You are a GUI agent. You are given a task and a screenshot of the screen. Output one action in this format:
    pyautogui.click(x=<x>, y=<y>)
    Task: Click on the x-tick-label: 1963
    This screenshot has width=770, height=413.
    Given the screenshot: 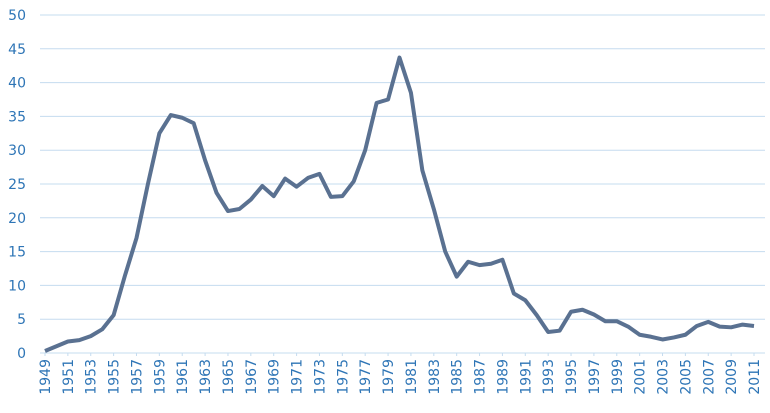 What is the action you would take?
    pyautogui.click(x=206, y=377)
    